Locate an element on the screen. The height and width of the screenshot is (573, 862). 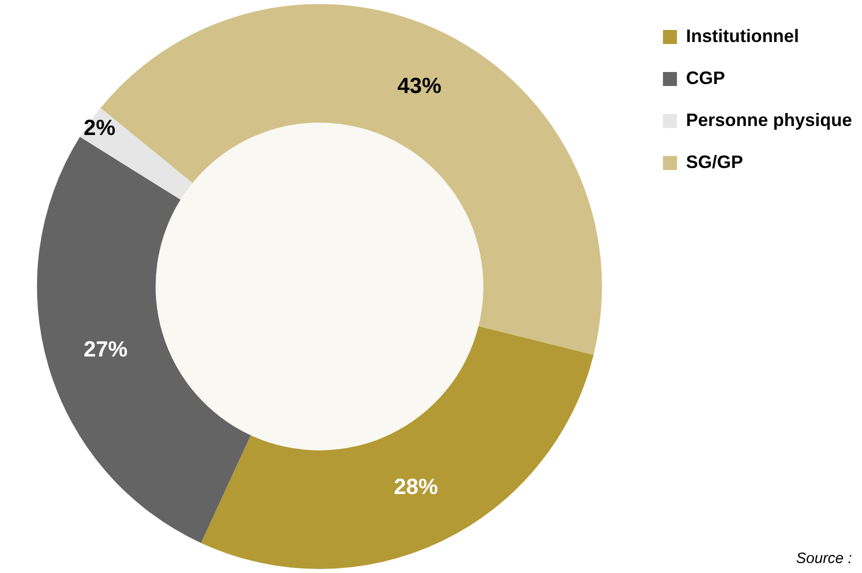
legend-label: SG/GP is located at coordinates (714, 162).